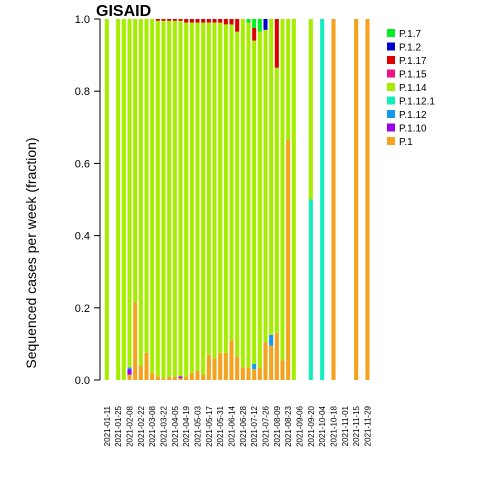 Image resolution: width=480 pixels, height=480 pixels. What do you see at coordinates (356, 425) in the screenshot?
I see `x-tick-label: 2021-11-15` at bounding box center [356, 425].